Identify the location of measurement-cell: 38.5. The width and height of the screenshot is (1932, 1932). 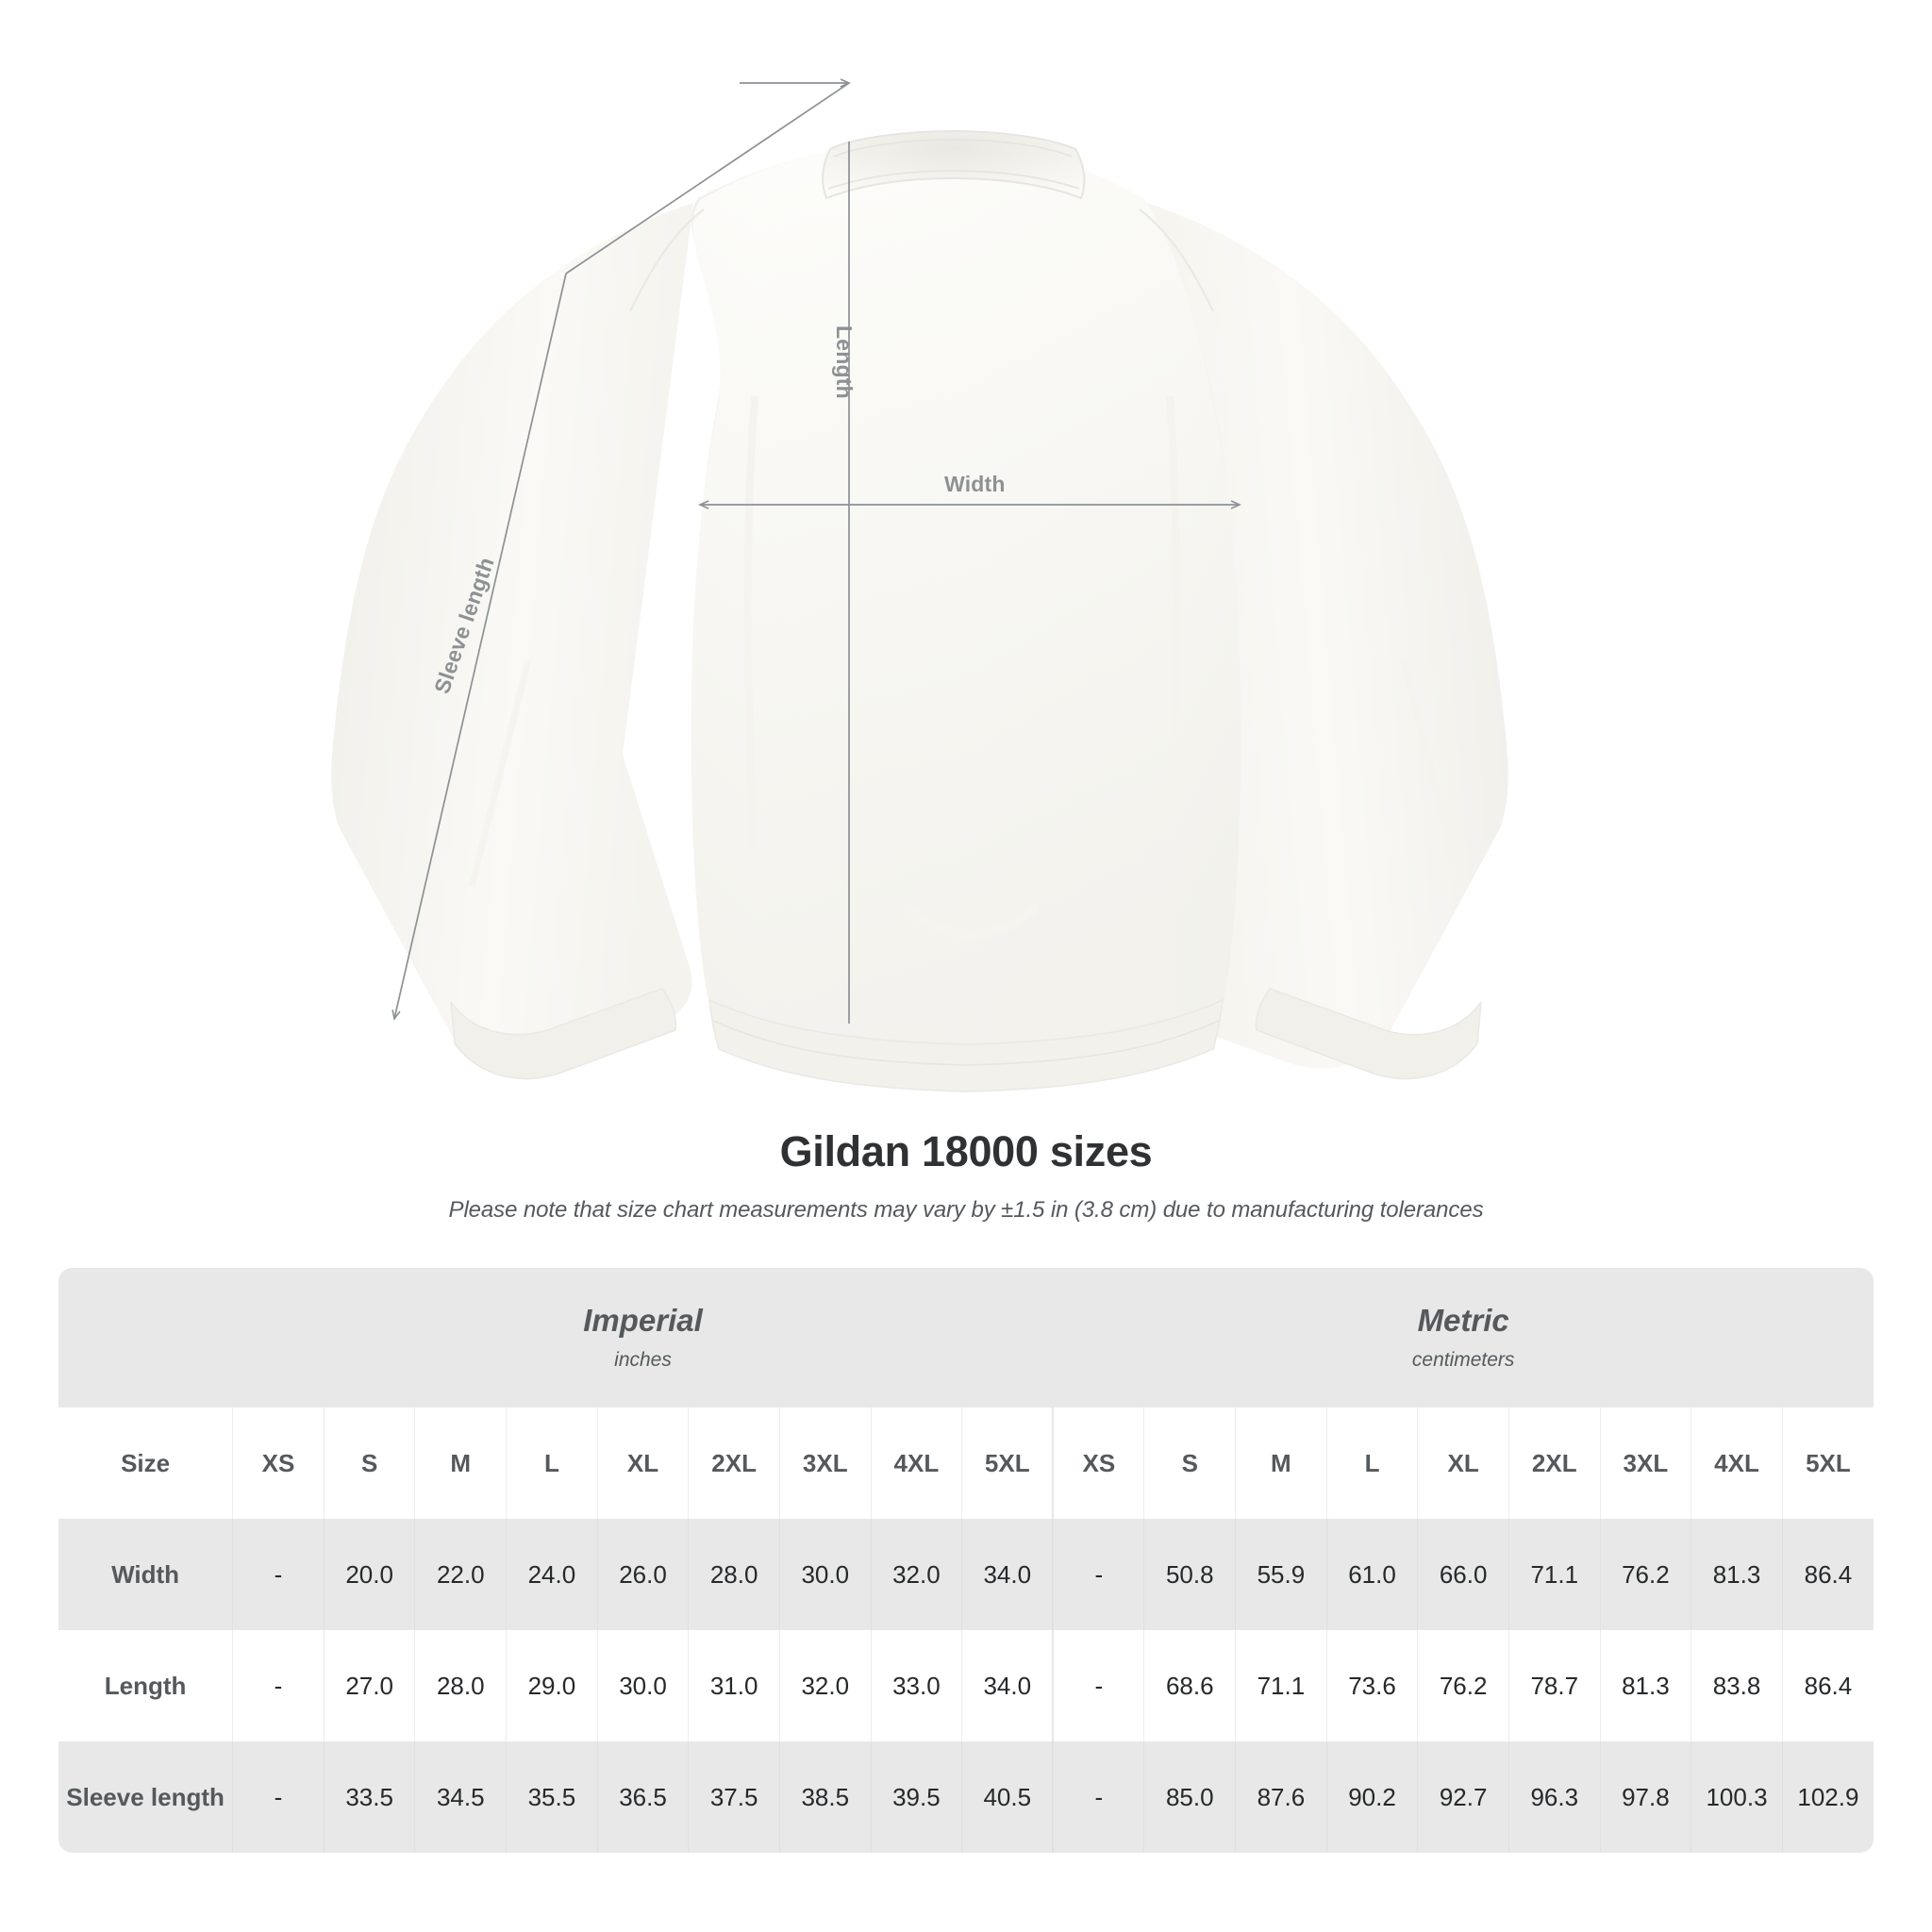
(825, 1797).